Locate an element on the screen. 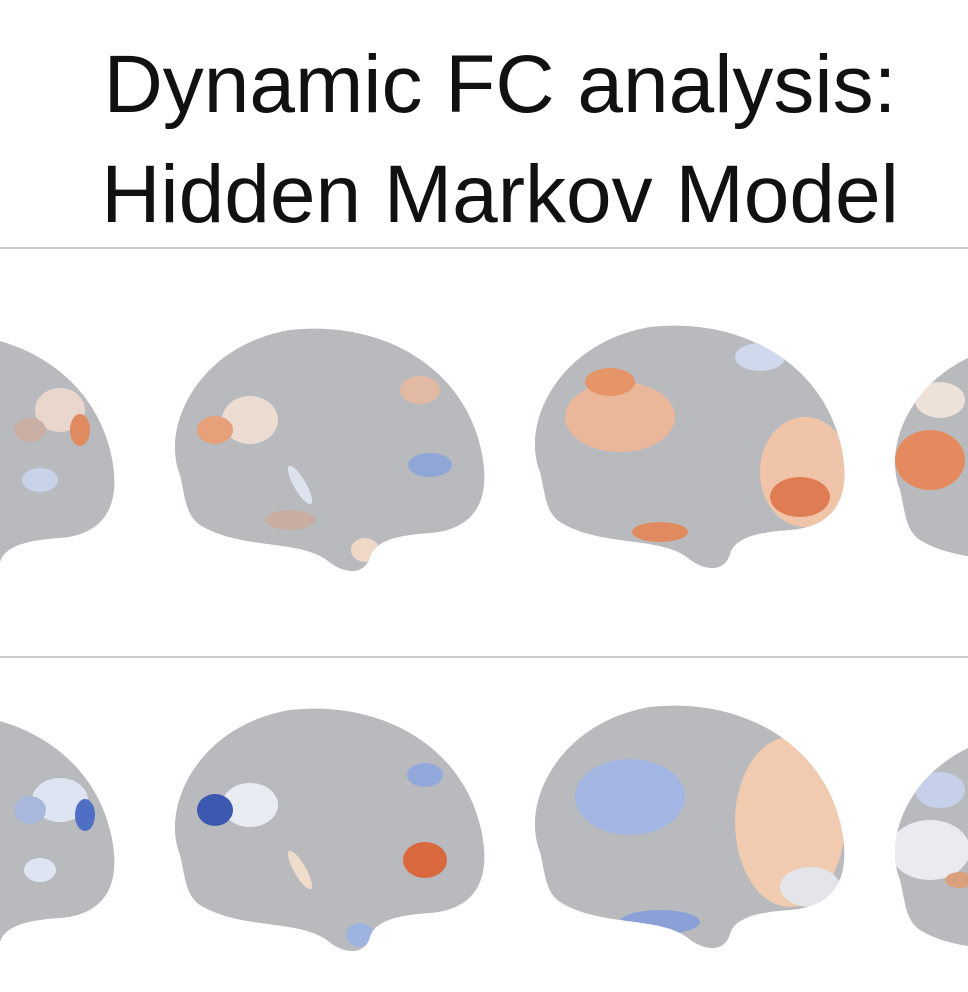 The image size is (968, 992). title-line: Hidden Markov Model is located at coordinates (500, 194).